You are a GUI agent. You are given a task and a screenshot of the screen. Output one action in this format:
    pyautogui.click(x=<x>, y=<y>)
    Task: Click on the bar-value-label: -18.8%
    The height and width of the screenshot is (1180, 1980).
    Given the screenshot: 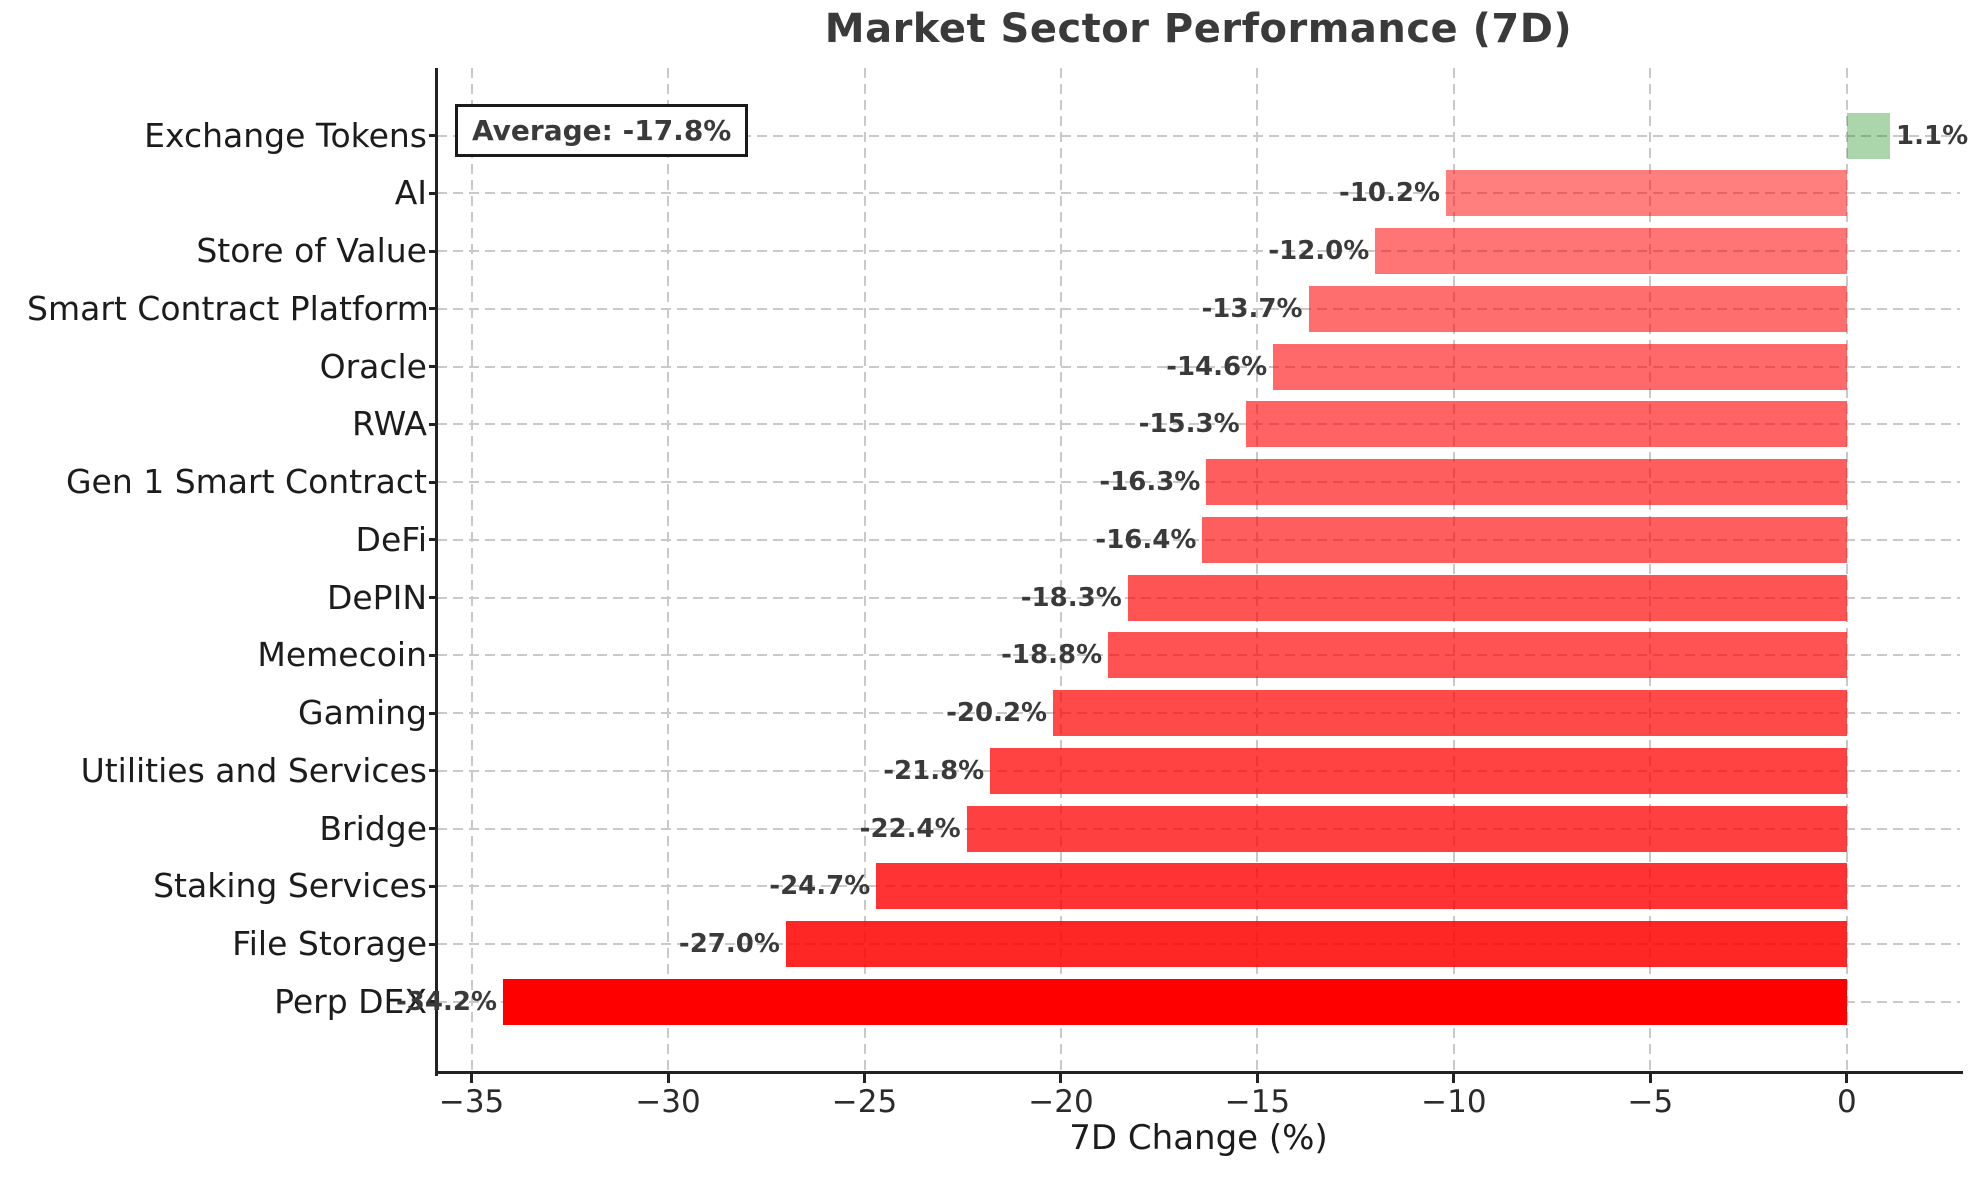 What is the action you would take?
    pyautogui.click(x=1052, y=655)
    